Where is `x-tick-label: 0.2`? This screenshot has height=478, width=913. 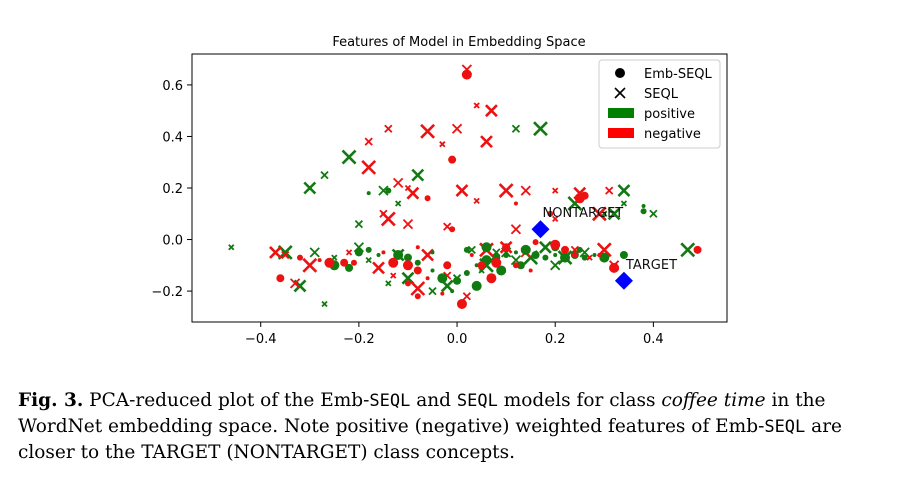
x-tick-label: 0.2 is located at coordinates (555, 339).